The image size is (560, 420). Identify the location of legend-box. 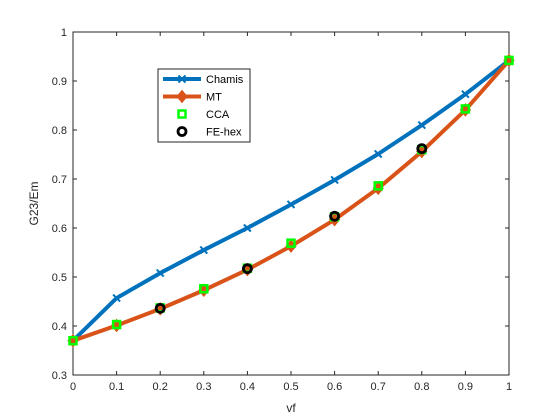
(204, 105).